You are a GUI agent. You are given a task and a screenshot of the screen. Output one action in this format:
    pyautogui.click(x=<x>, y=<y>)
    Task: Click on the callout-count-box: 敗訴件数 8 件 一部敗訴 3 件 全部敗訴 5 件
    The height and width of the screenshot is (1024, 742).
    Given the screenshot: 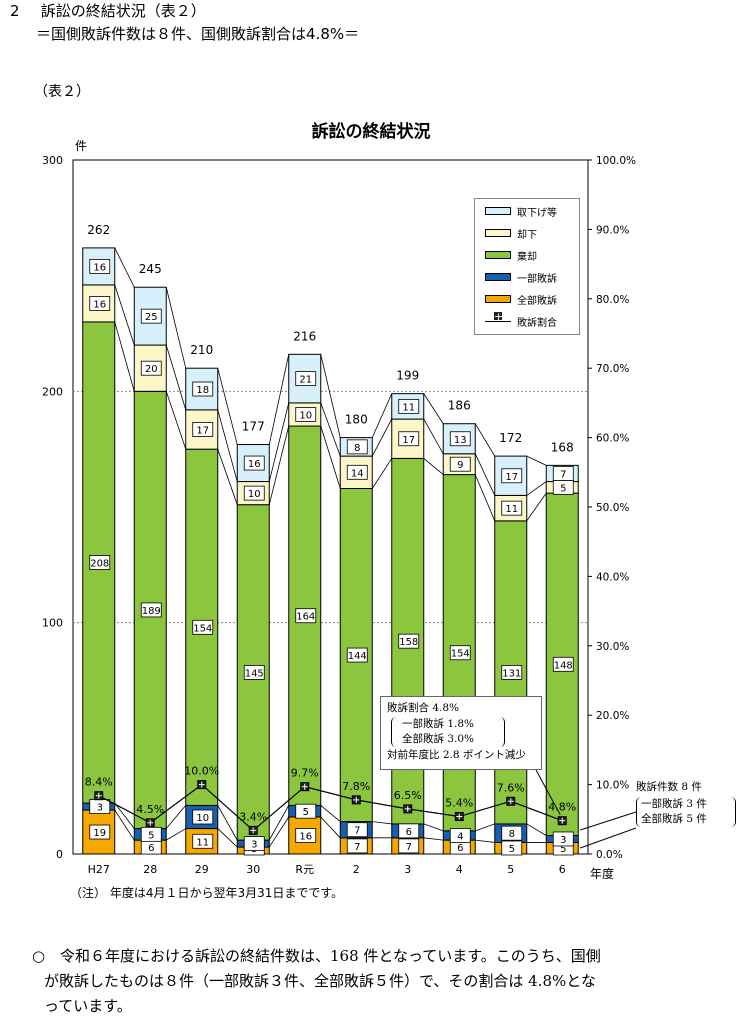 What is the action you would take?
    pyautogui.click(x=686, y=803)
    